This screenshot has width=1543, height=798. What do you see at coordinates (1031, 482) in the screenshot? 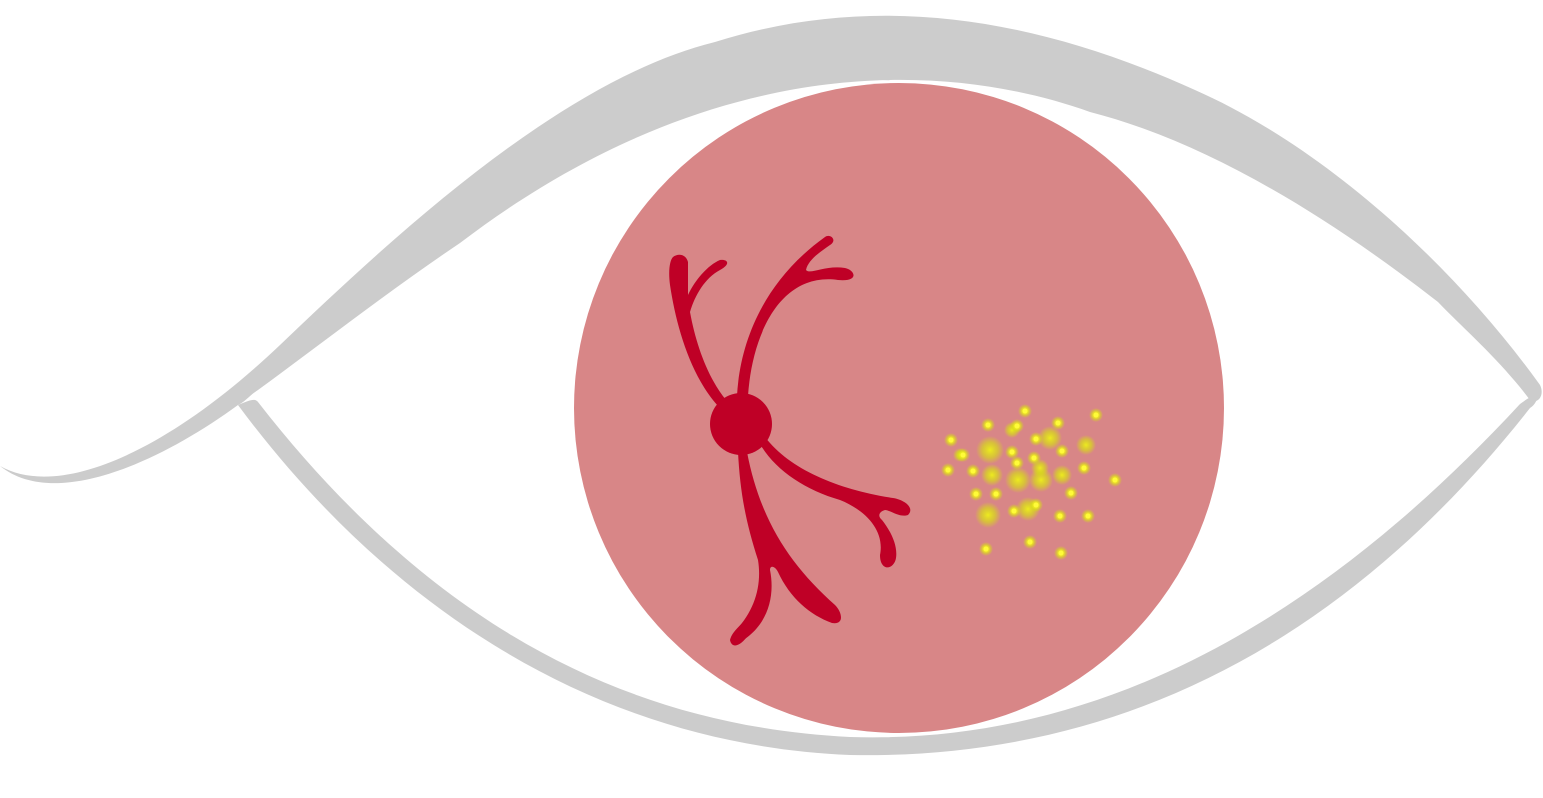
I see `yellow-spot-cluster` at bounding box center [1031, 482].